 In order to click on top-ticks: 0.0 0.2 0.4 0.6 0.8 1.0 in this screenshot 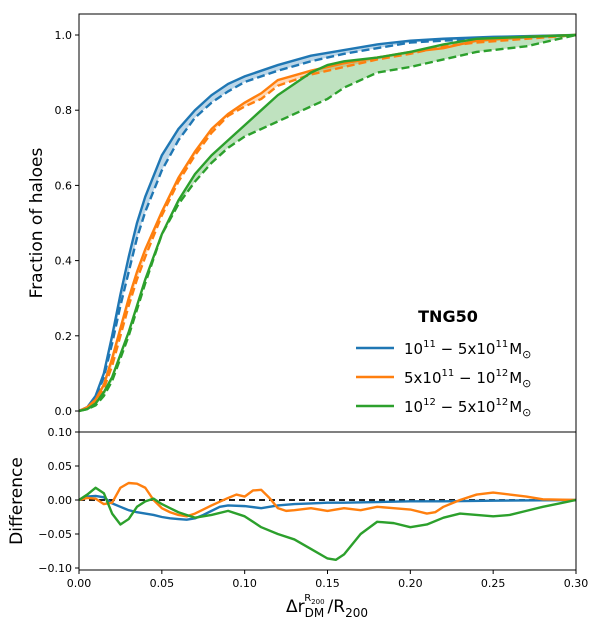, I will do `click(67, 223)`.